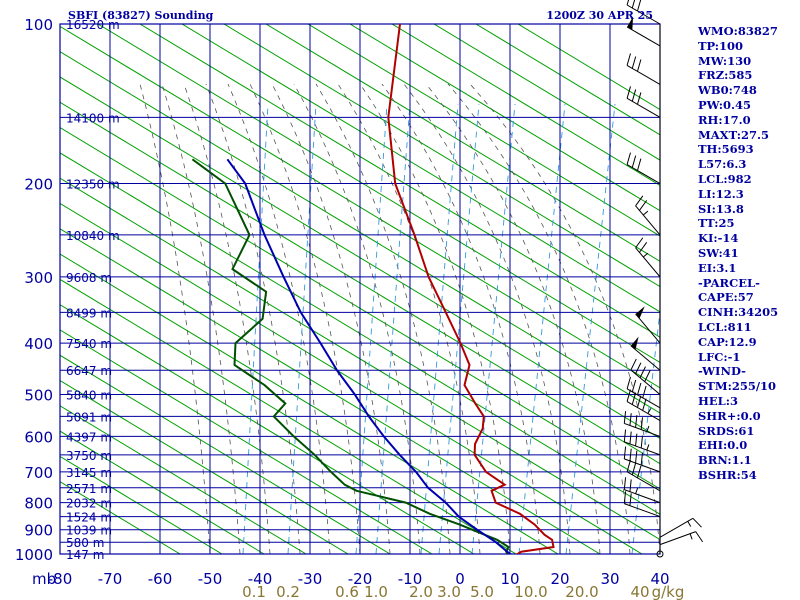 The width and height of the screenshot is (800, 600). What do you see at coordinates (718, 400) in the screenshot?
I see `index-item: HEL:3` at bounding box center [718, 400].